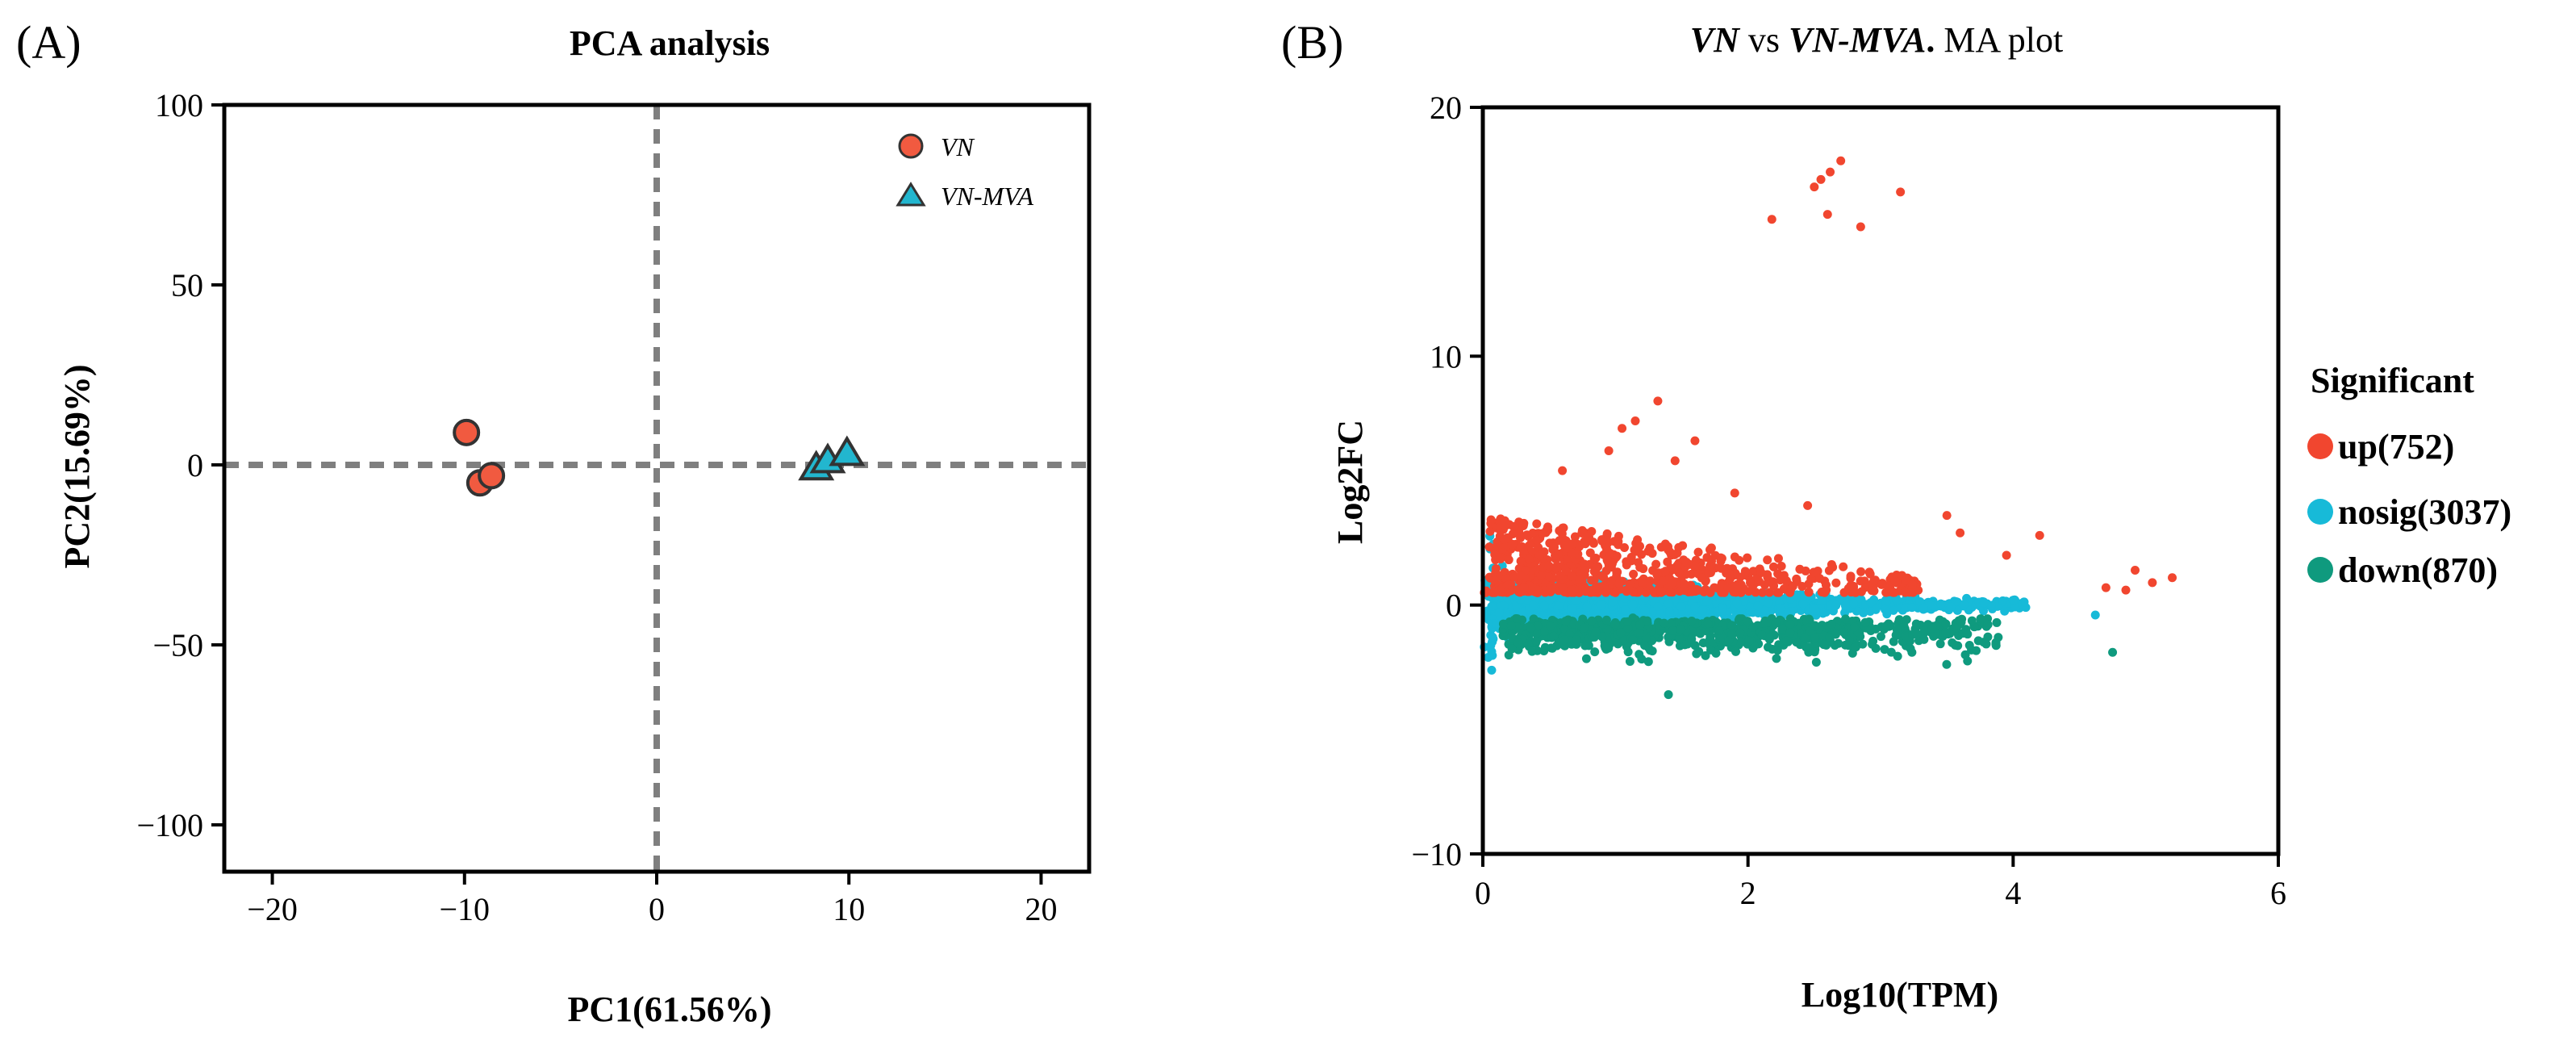 This screenshot has width=2576, height=1046. What do you see at coordinates (1999, 40) in the screenshot?
I see `title-ma-plot: MA plot` at bounding box center [1999, 40].